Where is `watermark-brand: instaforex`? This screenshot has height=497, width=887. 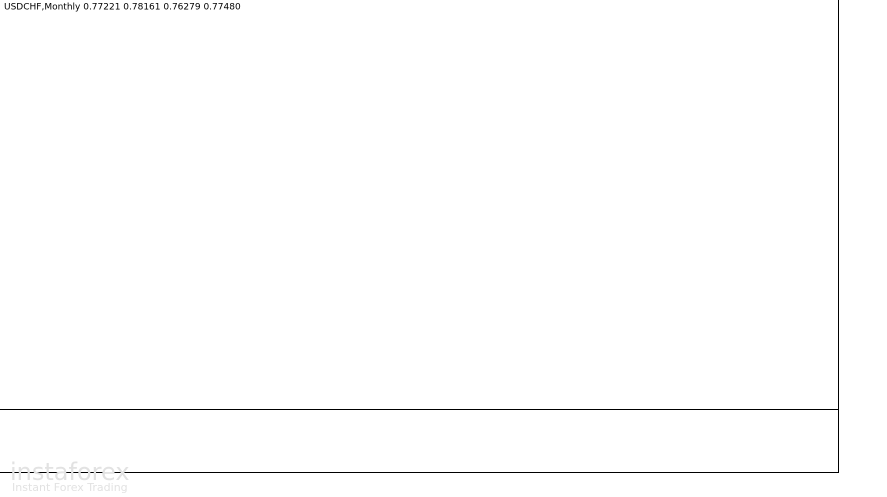
watermark-brand: instaforex is located at coordinates (70, 472).